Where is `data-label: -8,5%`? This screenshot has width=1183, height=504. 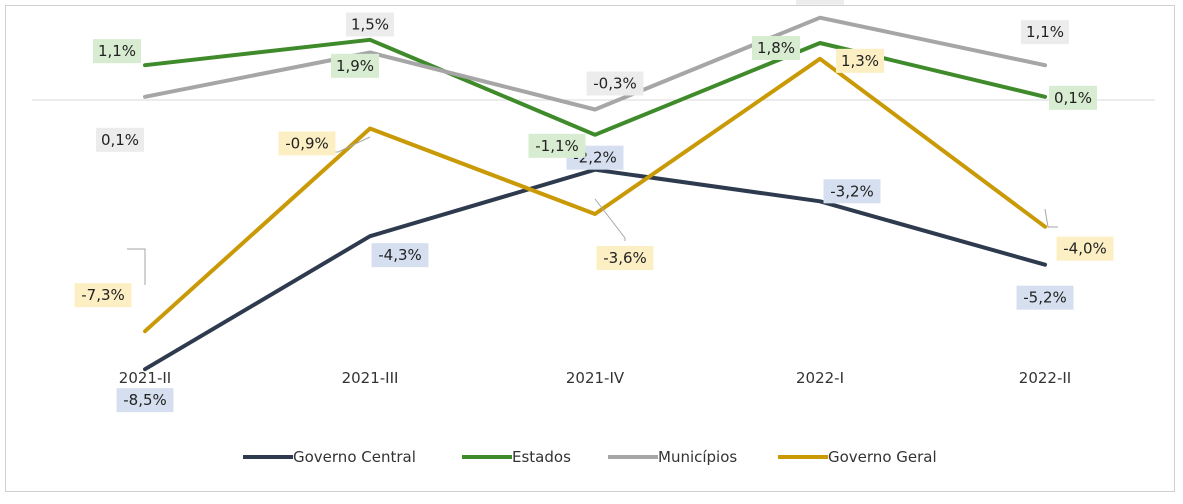 data-label: -8,5% is located at coordinates (145, 400).